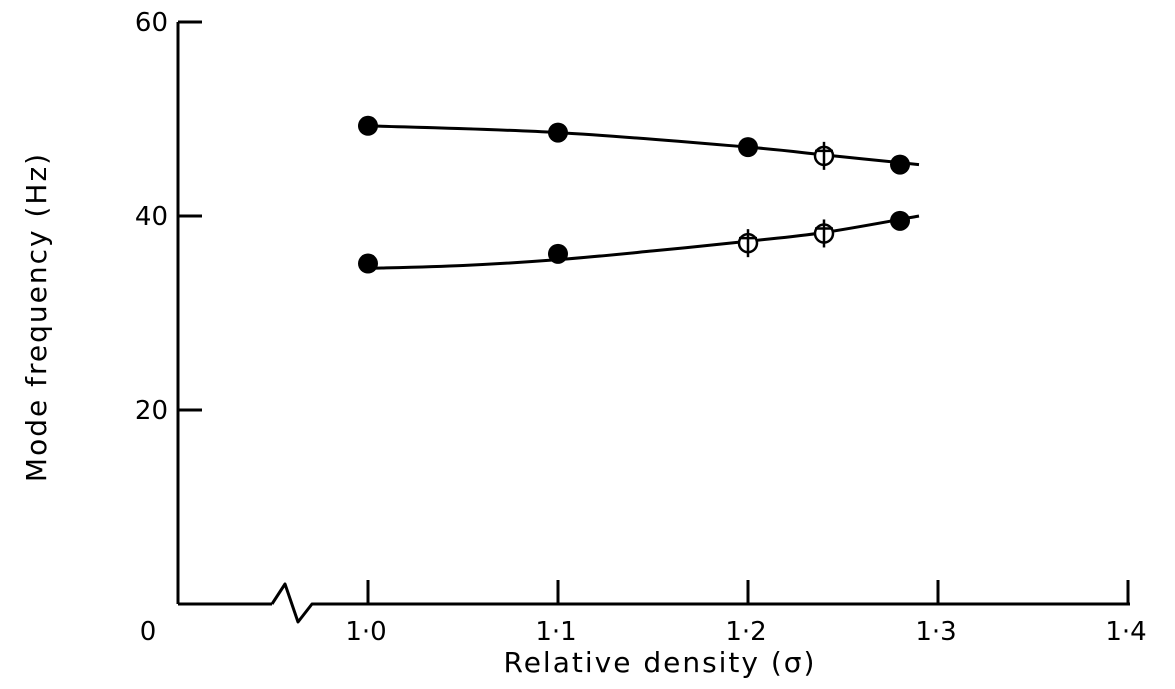  Describe the element at coordinates (643, 145) in the screenshot. I see `series-1-line` at that location.